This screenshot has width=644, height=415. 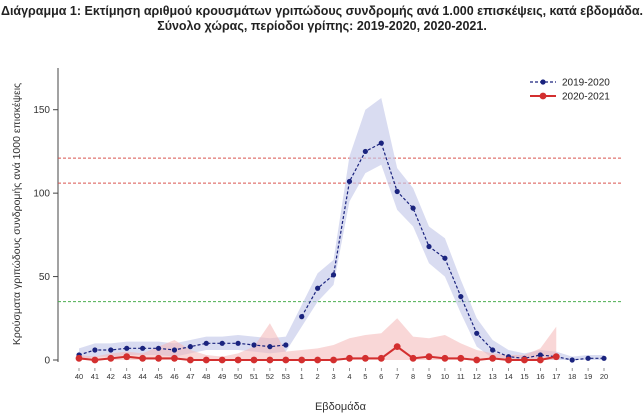 What do you see at coordinates (477, 376) in the screenshot?
I see `x-tick-label: 12` at bounding box center [477, 376].